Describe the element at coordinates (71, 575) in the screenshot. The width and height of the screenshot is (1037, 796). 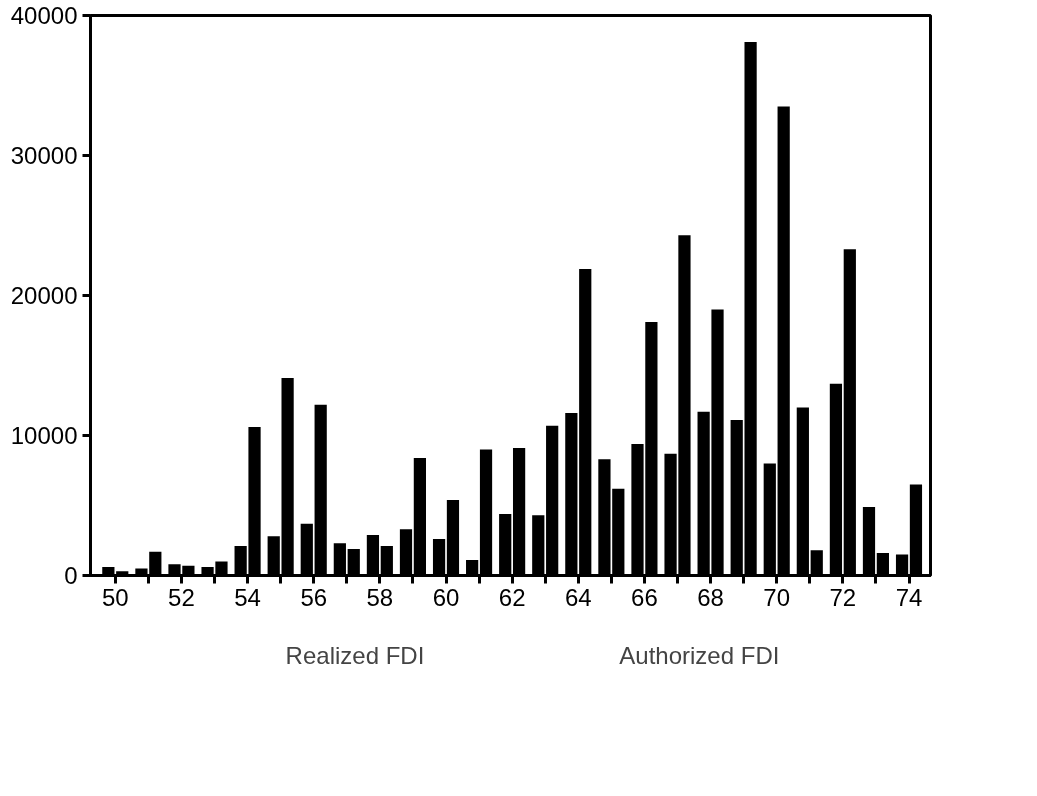
I see `y-tick-label: 0` at that location.